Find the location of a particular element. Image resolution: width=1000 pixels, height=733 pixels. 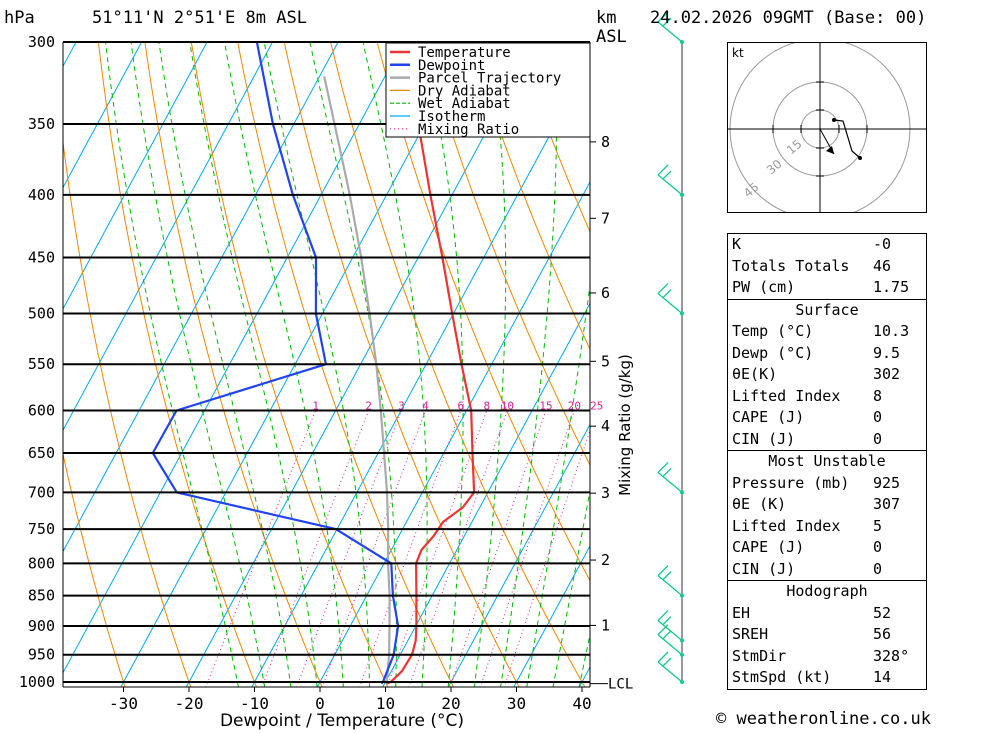

surface-row-thetae: θE(K) 302 is located at coordinates (816, 374).